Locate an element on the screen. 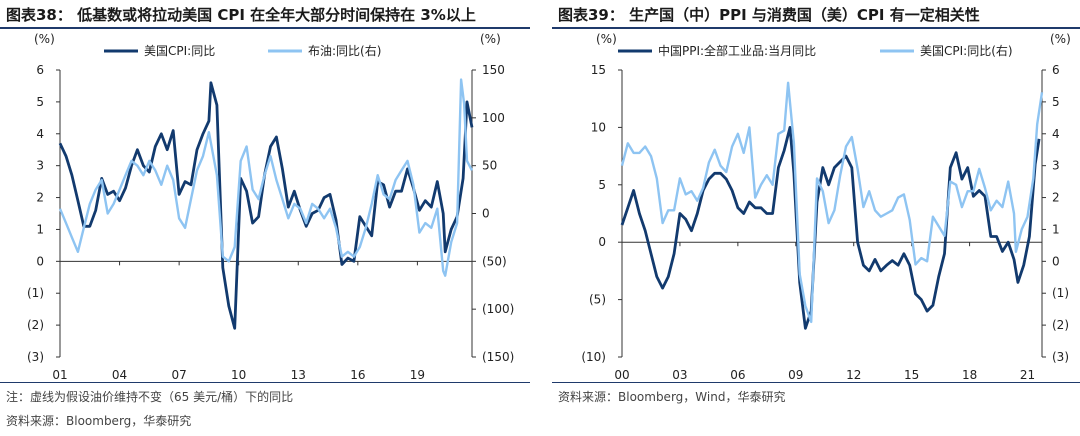 The height and width of the screenshot is (436, 1080). right-y-tick-label: 1 is located at coordinates (1056, 229).